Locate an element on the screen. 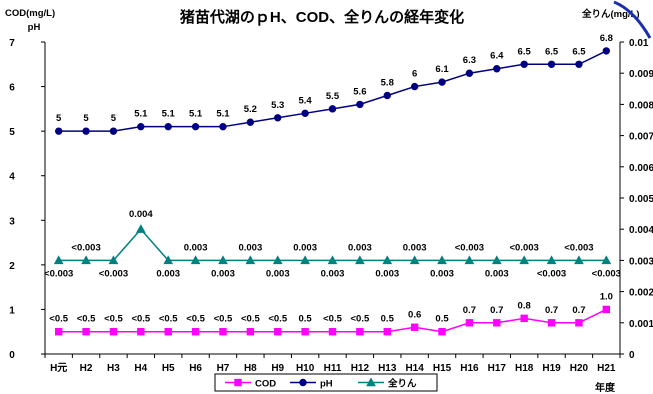 This screenshot has height=394, width=653. left-tick-label: 6 is located at coordinates (12, 88).